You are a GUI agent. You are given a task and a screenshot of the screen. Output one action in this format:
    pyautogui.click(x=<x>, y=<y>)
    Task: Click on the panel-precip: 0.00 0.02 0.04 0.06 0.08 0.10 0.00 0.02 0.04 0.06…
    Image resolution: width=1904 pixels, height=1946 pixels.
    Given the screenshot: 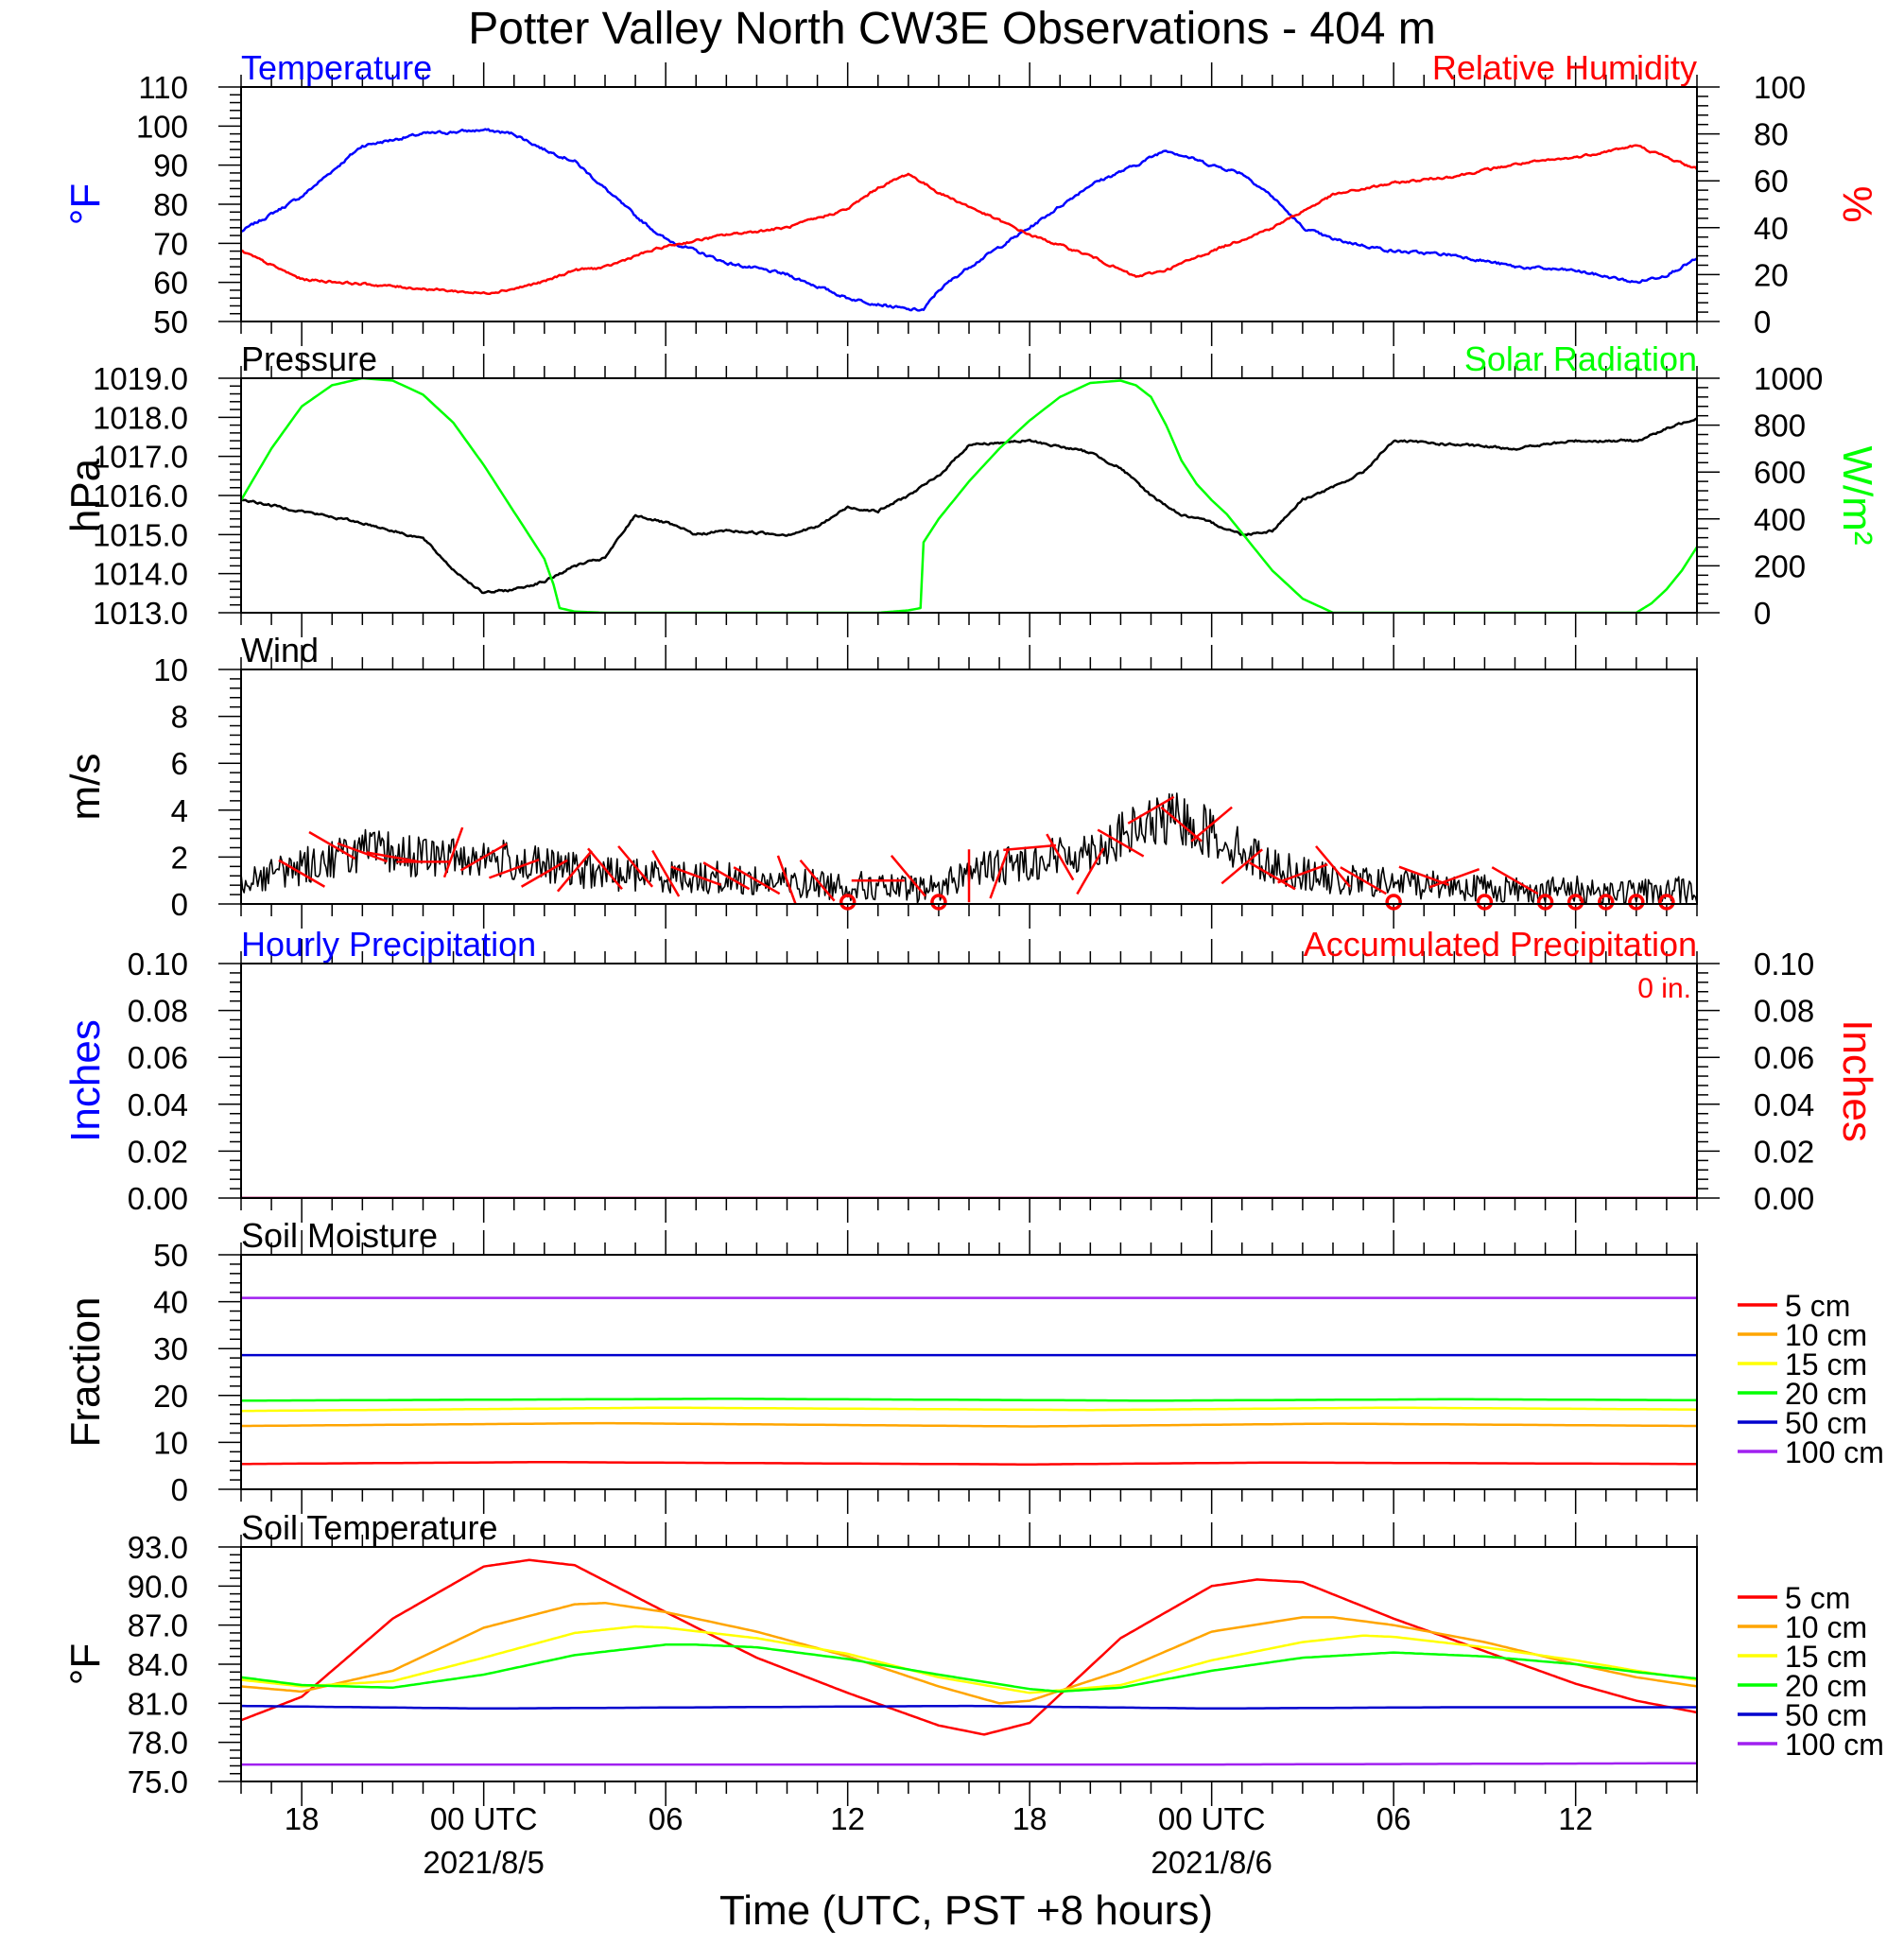 What is the action you would take?
    pyautogui.click(x=971, y=1074)
    